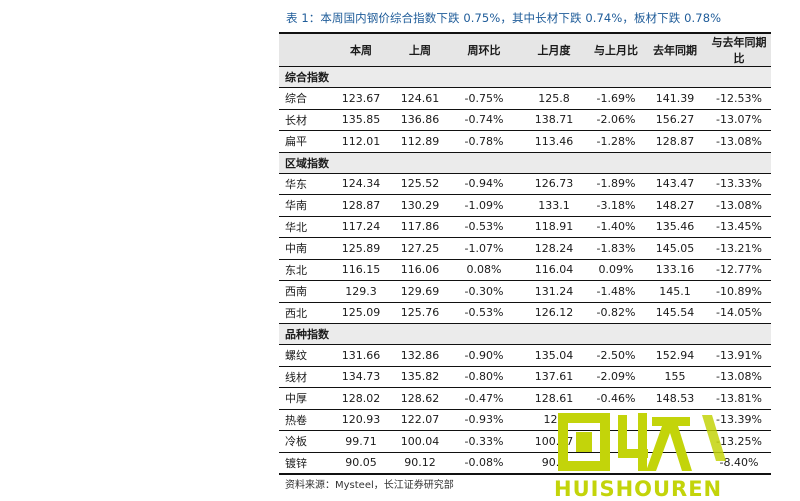 Image resolution: width=800 pixels, height=501 pixels. What do you see at coordinates (484, 120) in the screenshot?
I see `table-cell: -0.74%` at bounding box center [484, 120].